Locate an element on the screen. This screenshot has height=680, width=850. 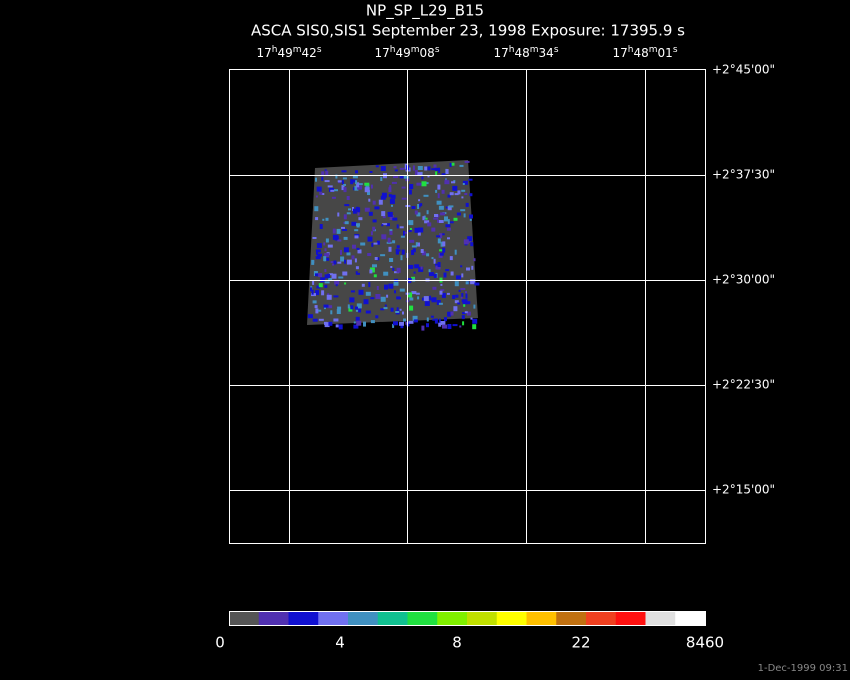
footer-date: 1-Dec-1999 09:31 is located at coordinates (803, 668).